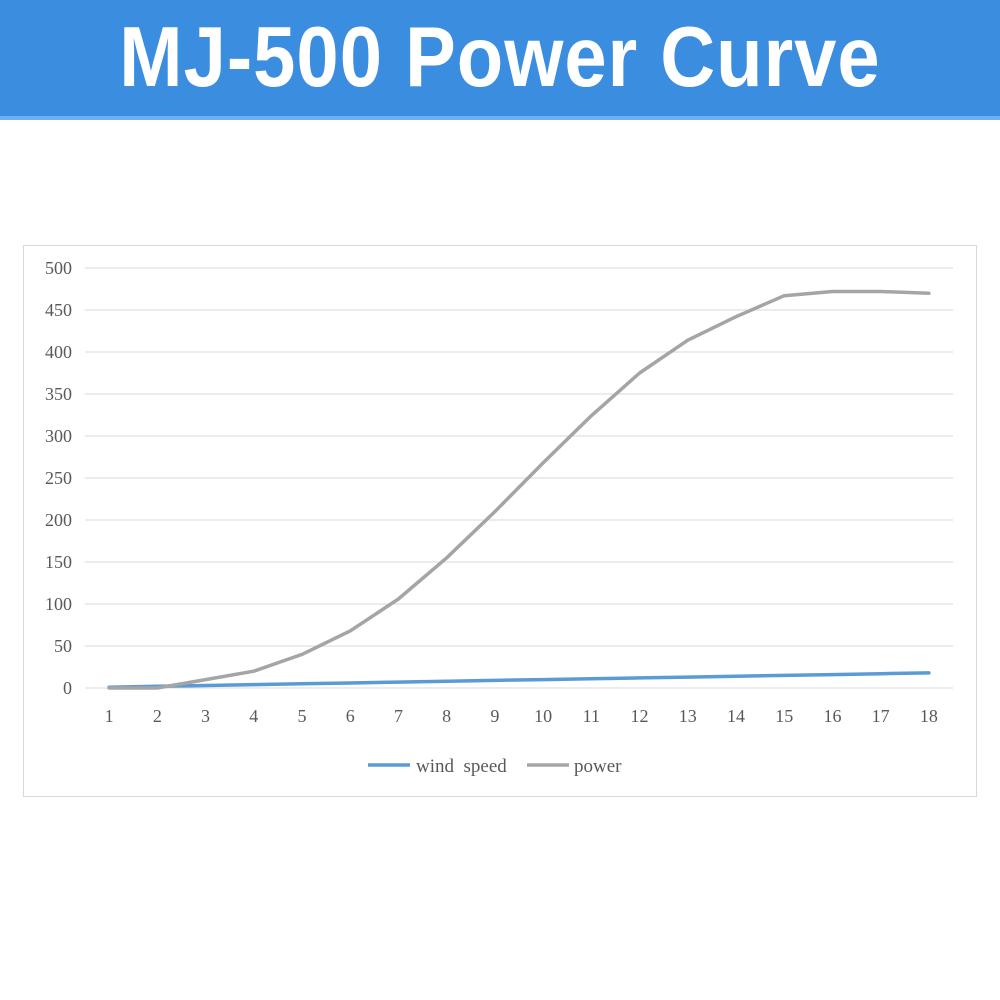 Image resolution: width=1000 pixels, height=1000 pixels. What do you see at coordinates (350, 716) in the screenshot?
I see `x-tick-label: 6` at bounding box center [350, 716].